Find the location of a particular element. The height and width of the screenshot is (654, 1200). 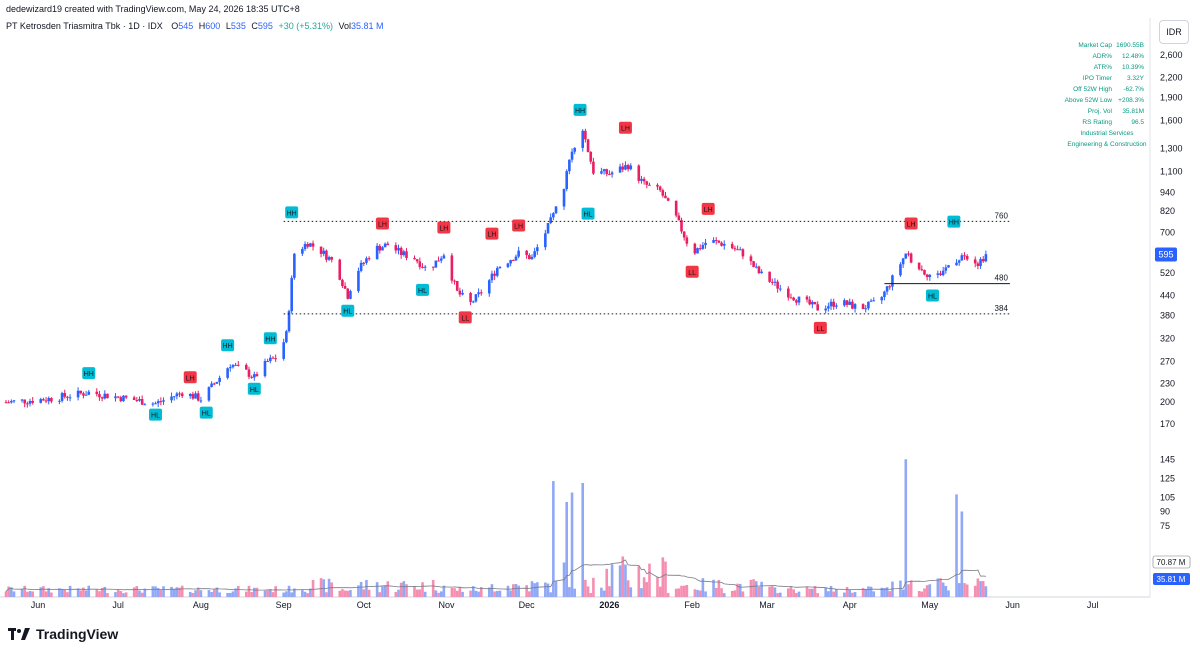

symbol-name: PT Ketrosden Triasmitra Tbk · 1D · IDX is located at coordinates (84, 26).